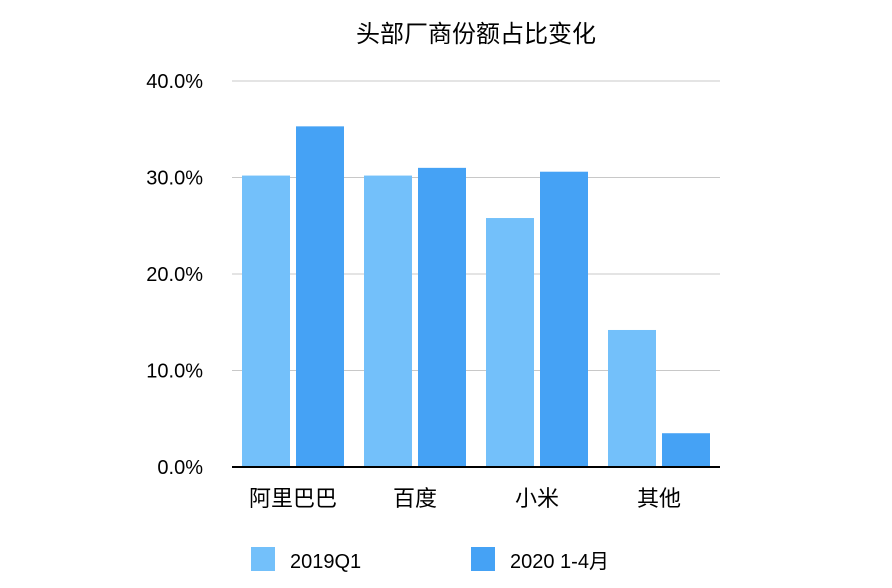  I want to click on x-category-label: 其他, so click(659, 499).